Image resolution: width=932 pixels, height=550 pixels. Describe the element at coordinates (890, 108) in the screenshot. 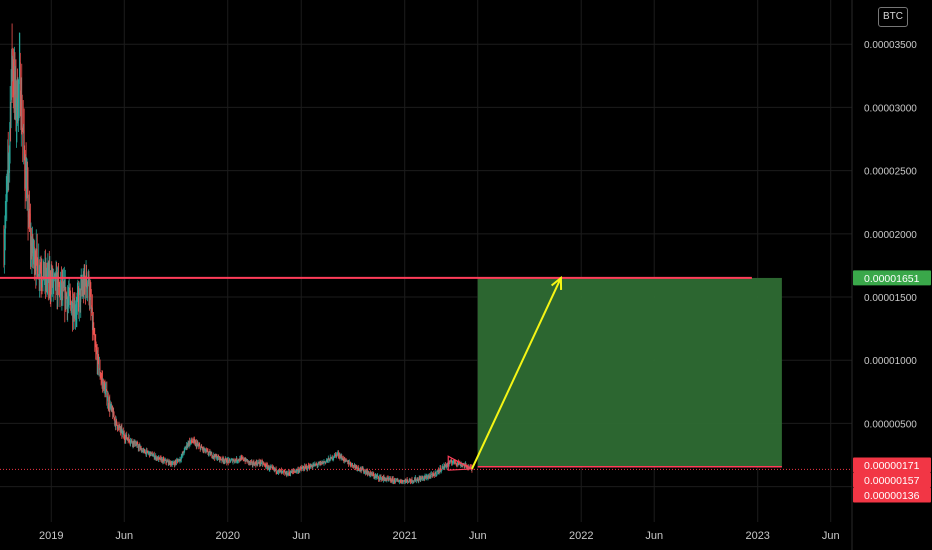

I see `y-tick-label: 0.00003000` at that location.